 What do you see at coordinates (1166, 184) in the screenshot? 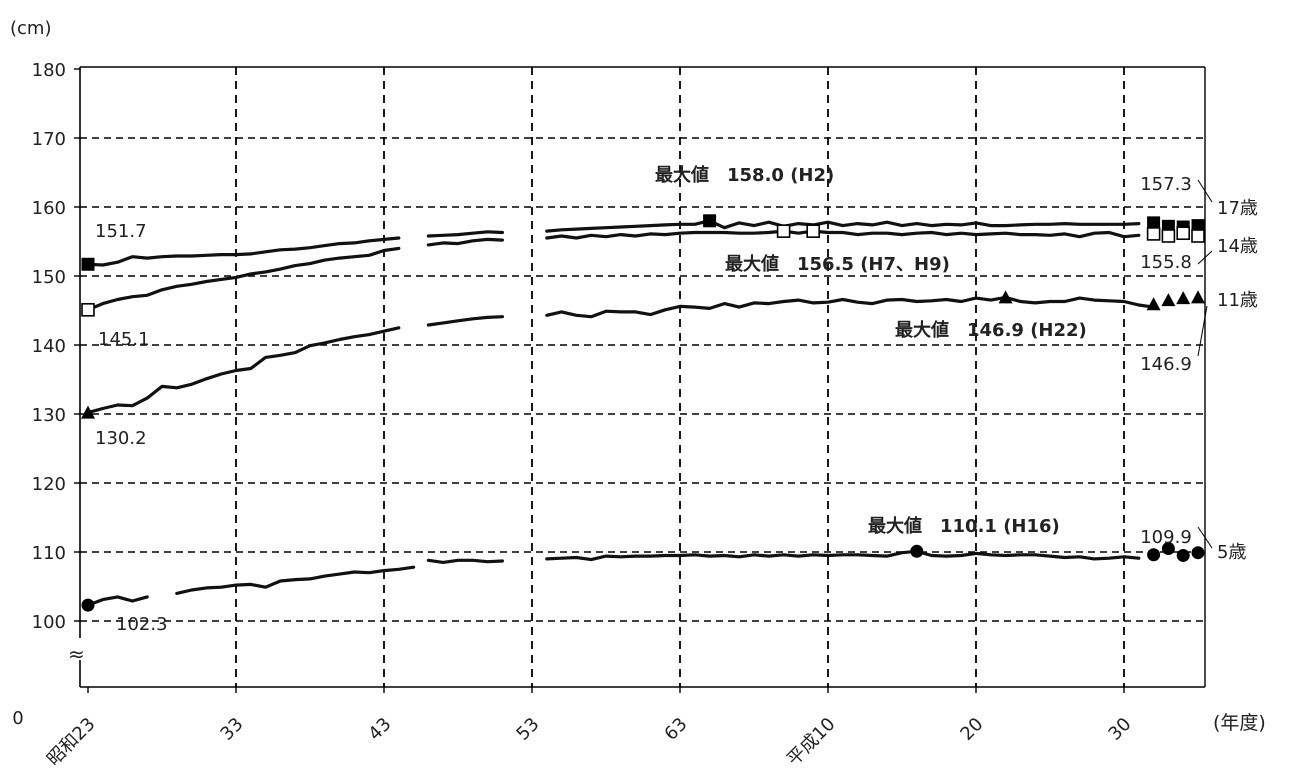
I see `last-value-label: 157.3` at bounding box center [1166, 184].